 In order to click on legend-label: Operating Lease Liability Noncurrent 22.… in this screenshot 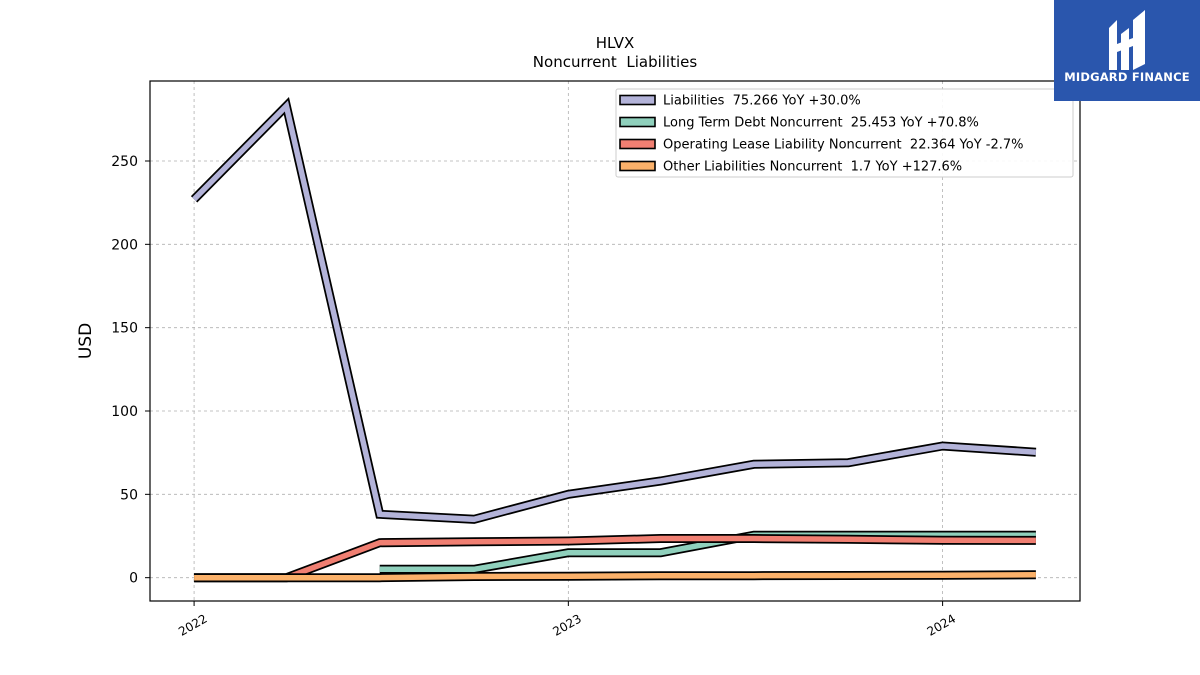, I will do `click(843, 145)`.